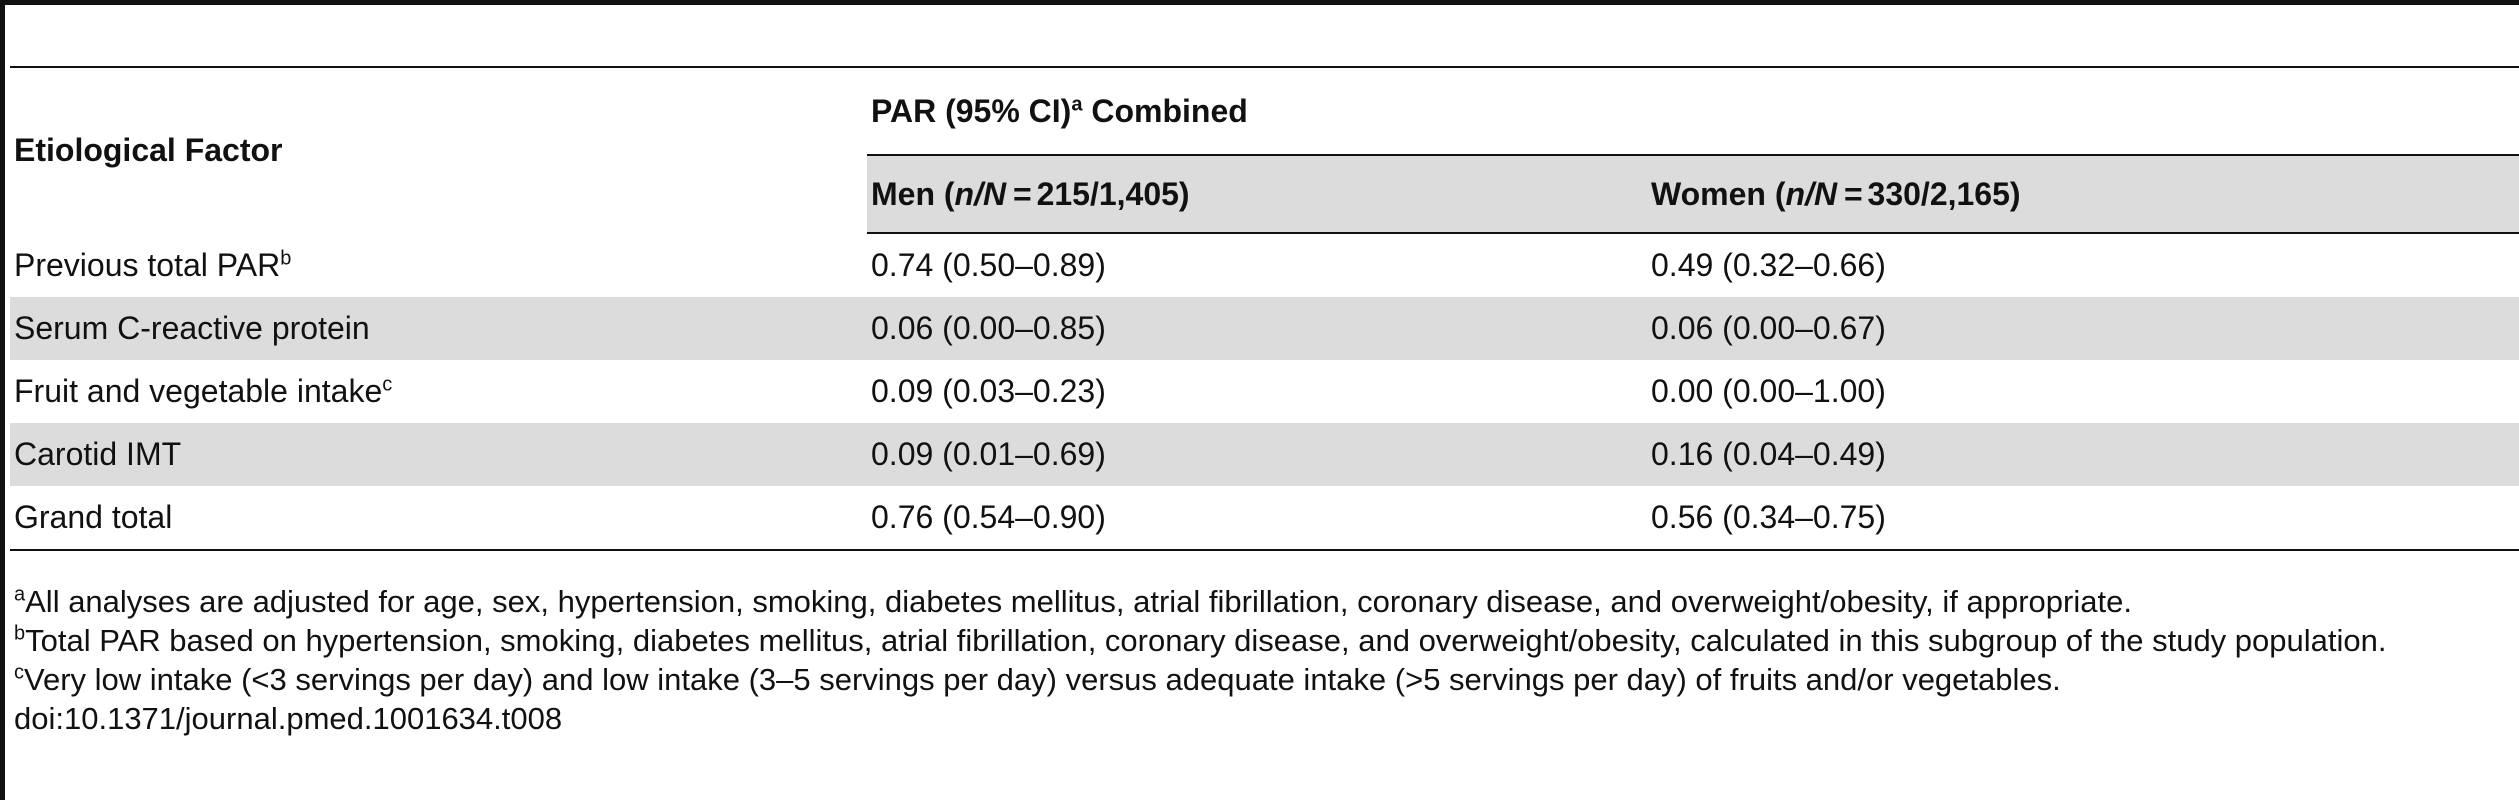  I want to click on women-label: Women (, so click(1718, 193).